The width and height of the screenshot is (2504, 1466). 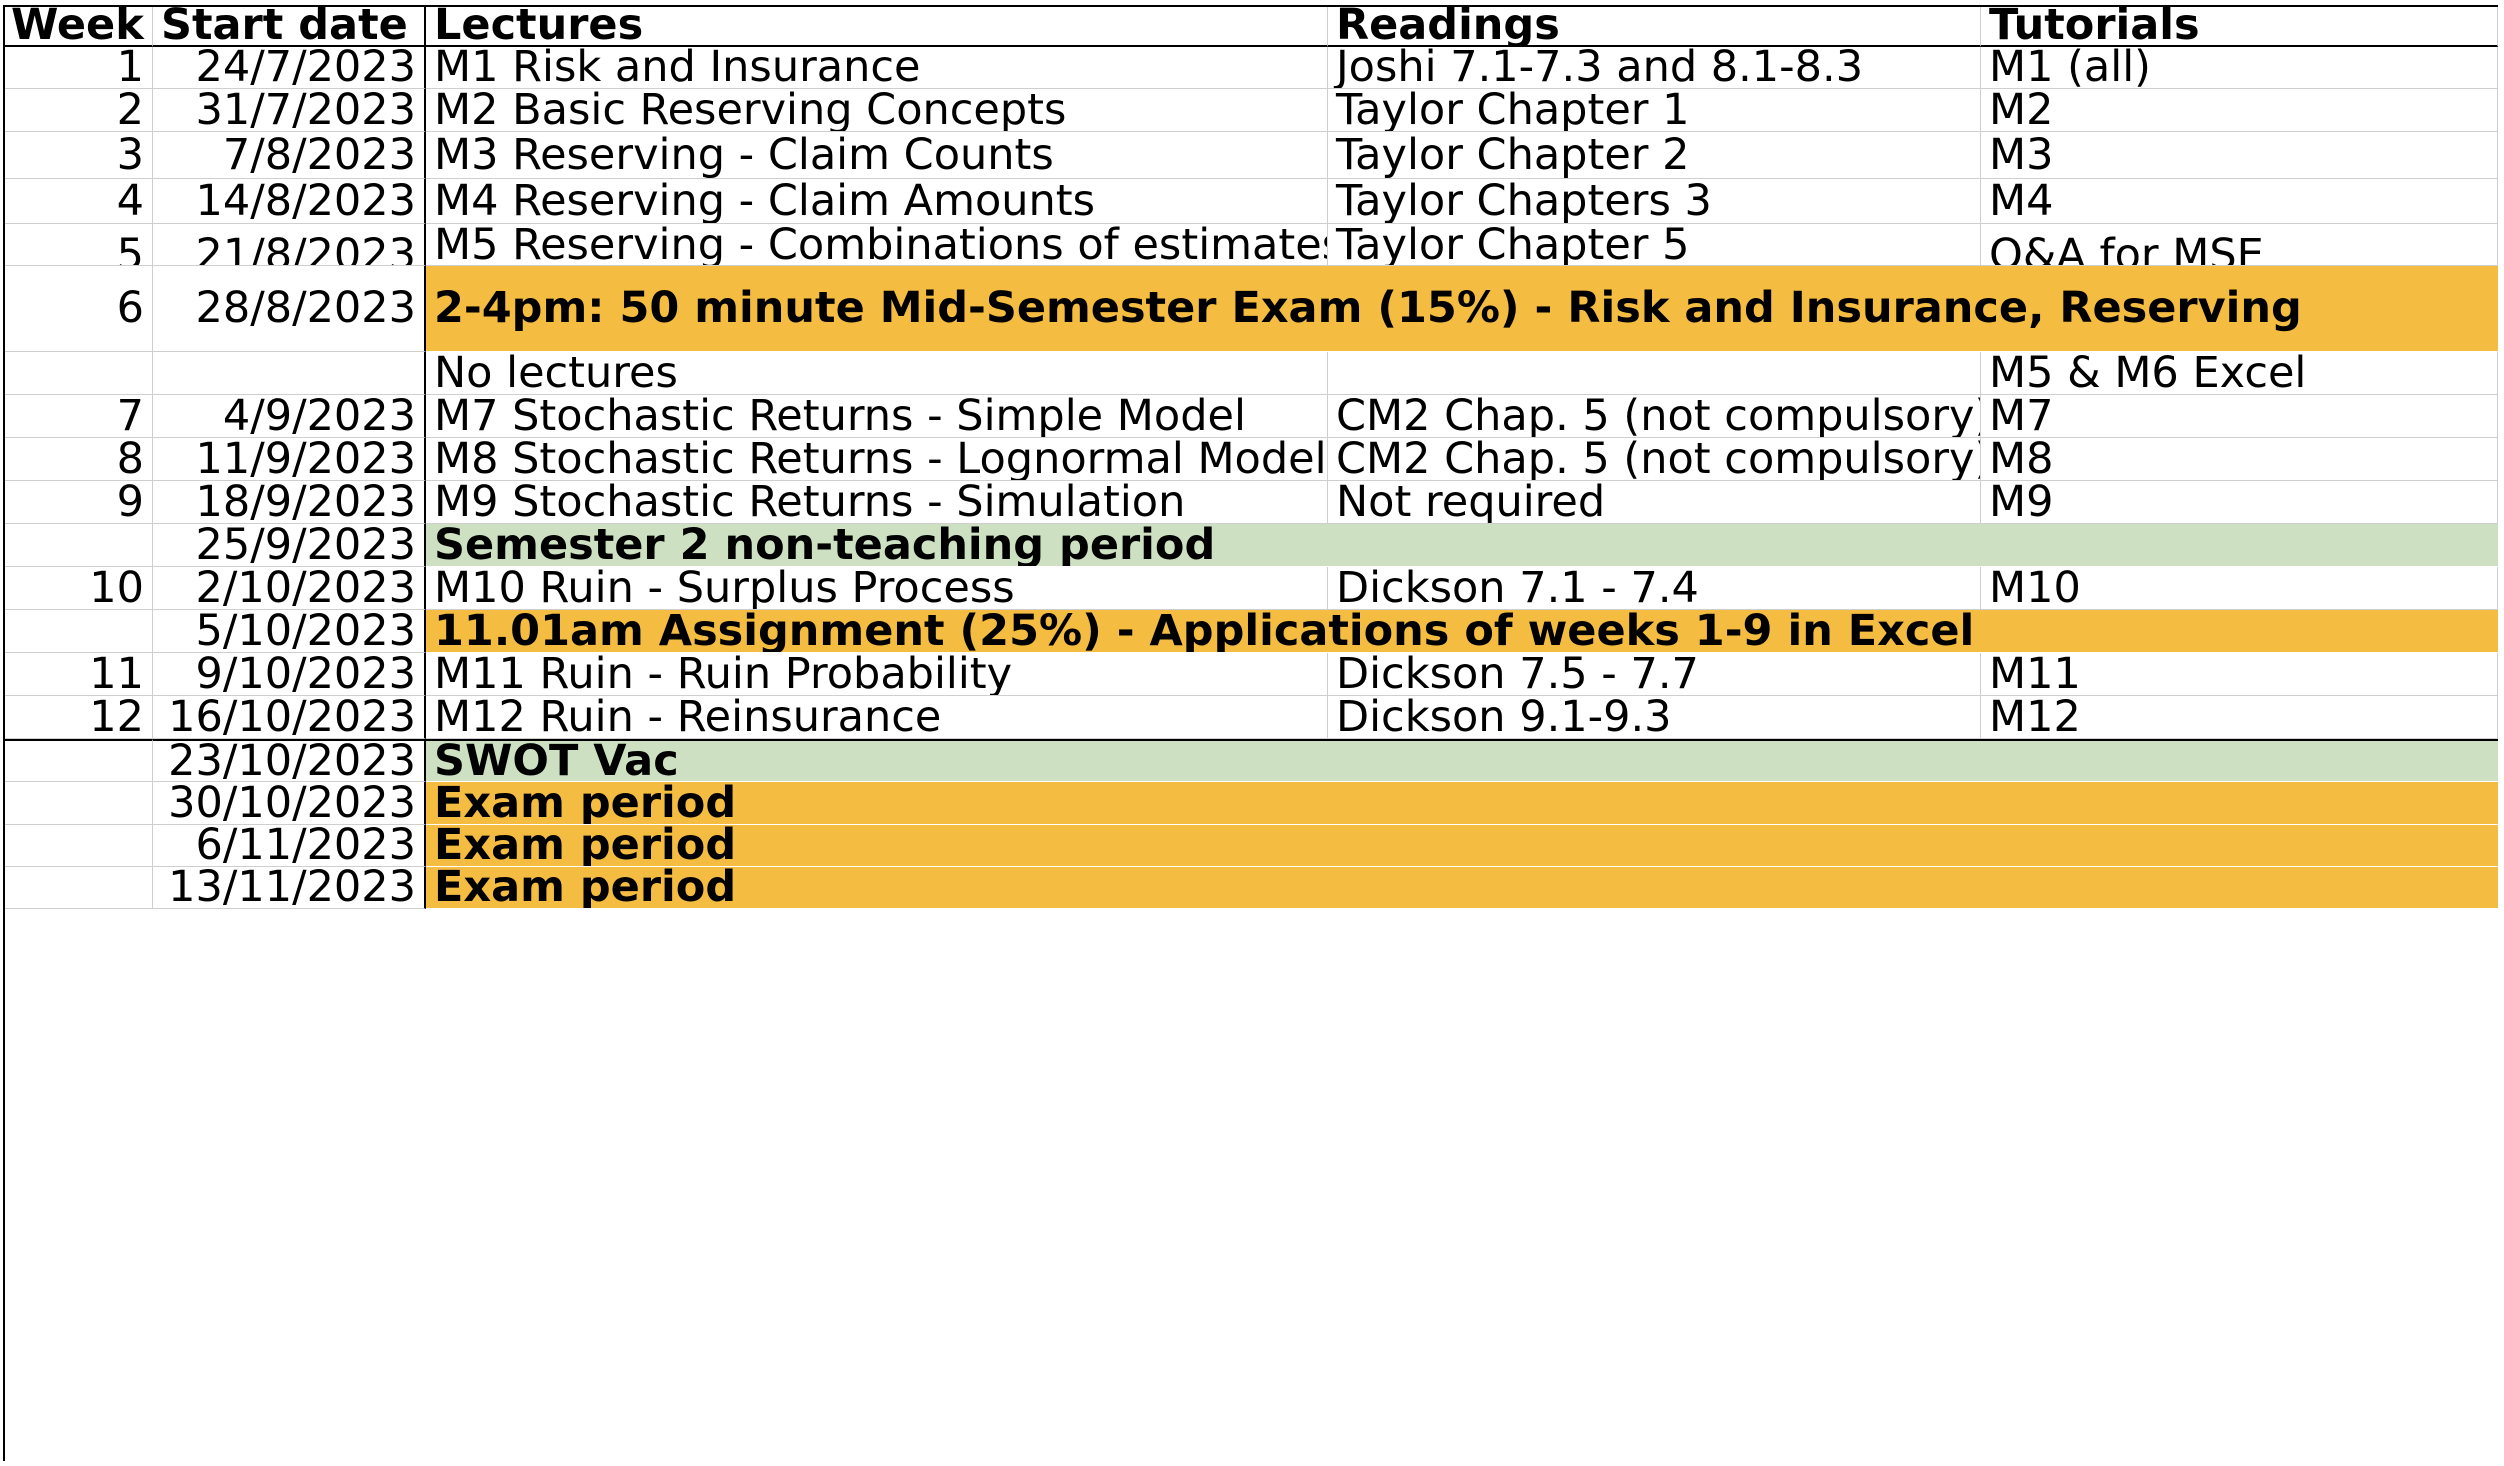 I want to click on start-date-cell: 5/10/2023, so click(x=289, y=631).